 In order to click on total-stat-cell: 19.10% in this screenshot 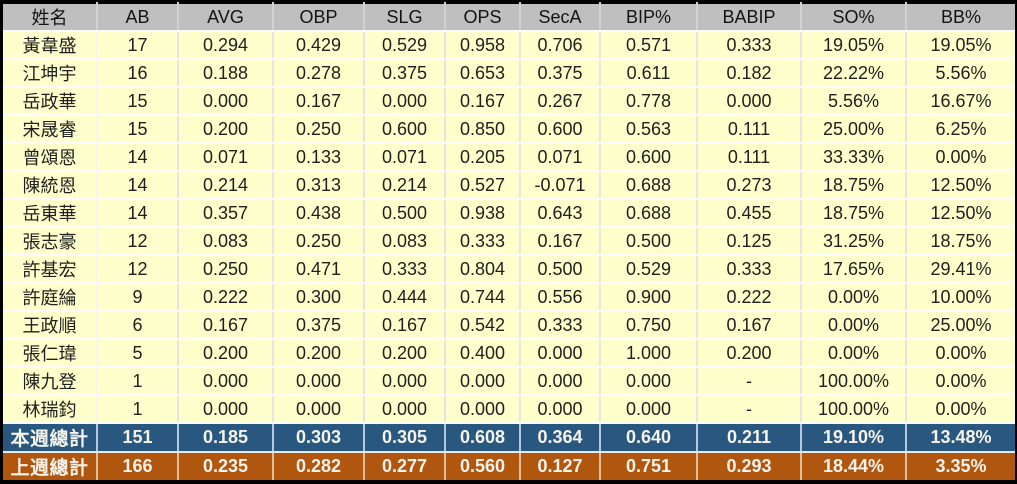, I will do `click(854, 438)`.